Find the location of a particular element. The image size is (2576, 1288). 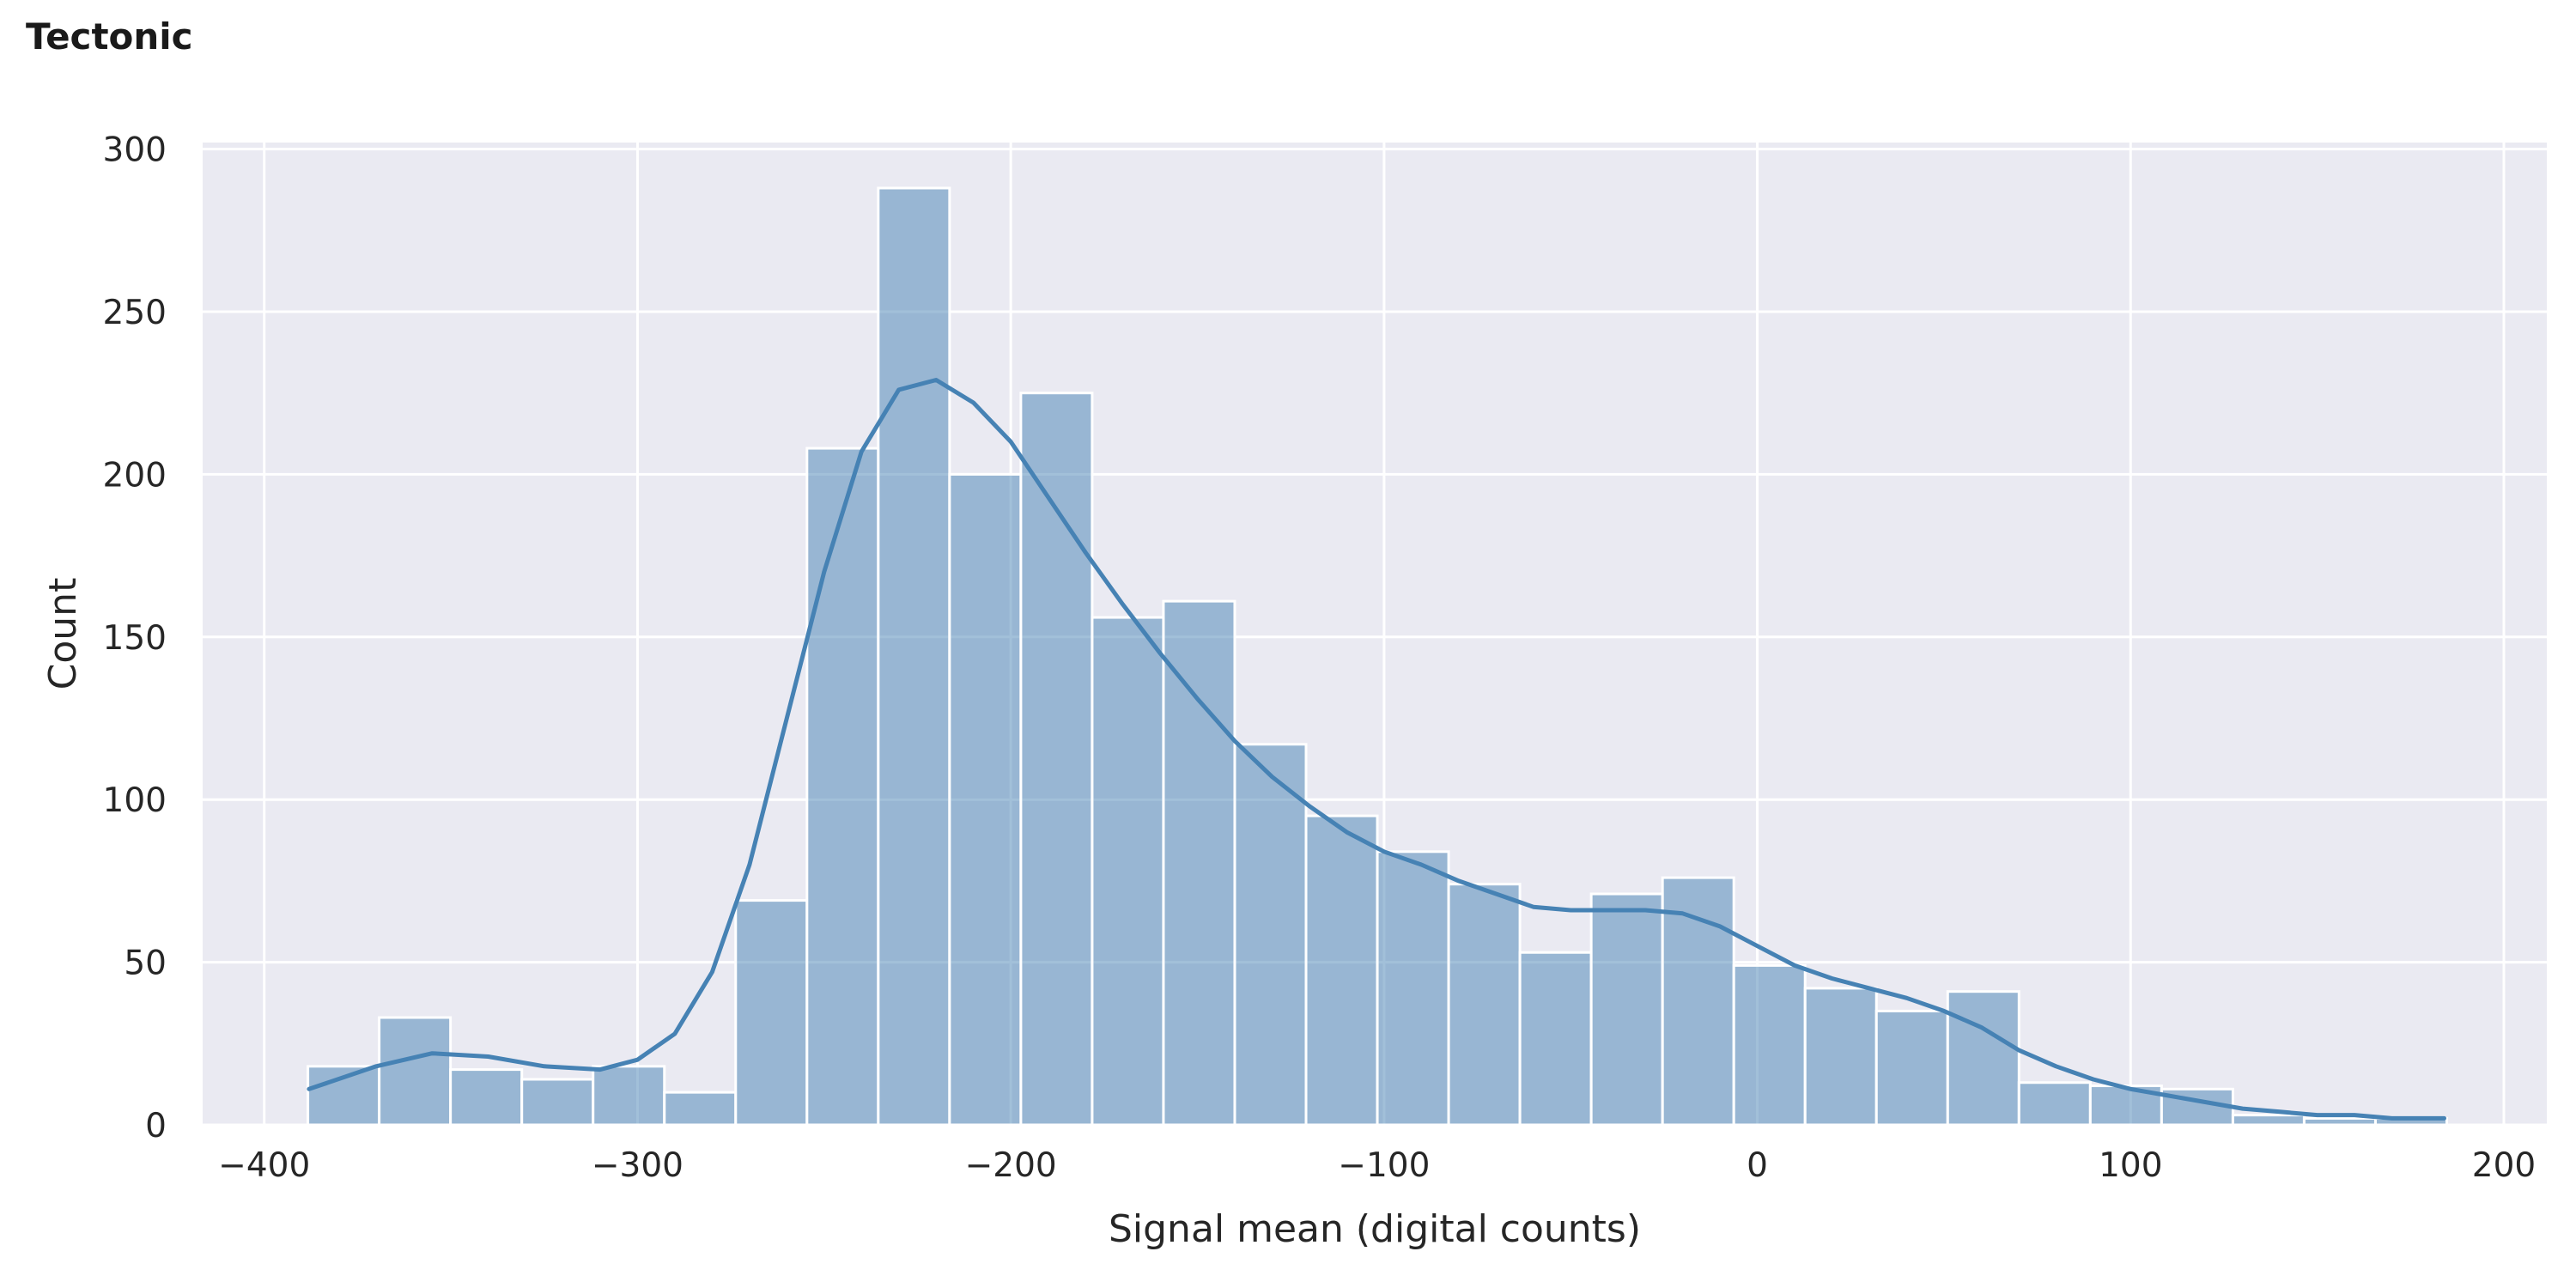

y-axis-label: Count is located at coordinates (63, 634).